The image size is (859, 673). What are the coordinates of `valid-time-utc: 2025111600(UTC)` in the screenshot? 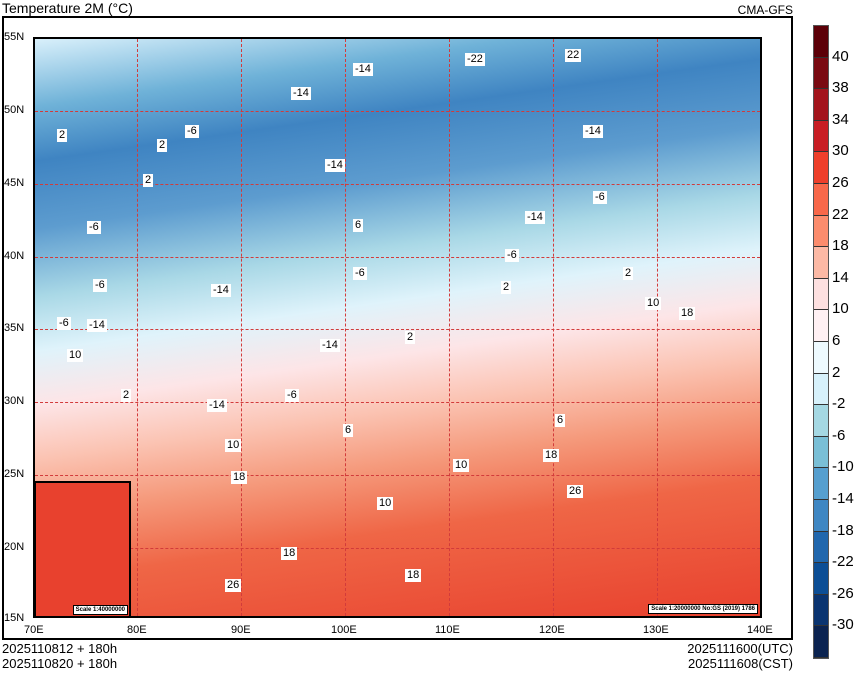 It's located at (740, 648).